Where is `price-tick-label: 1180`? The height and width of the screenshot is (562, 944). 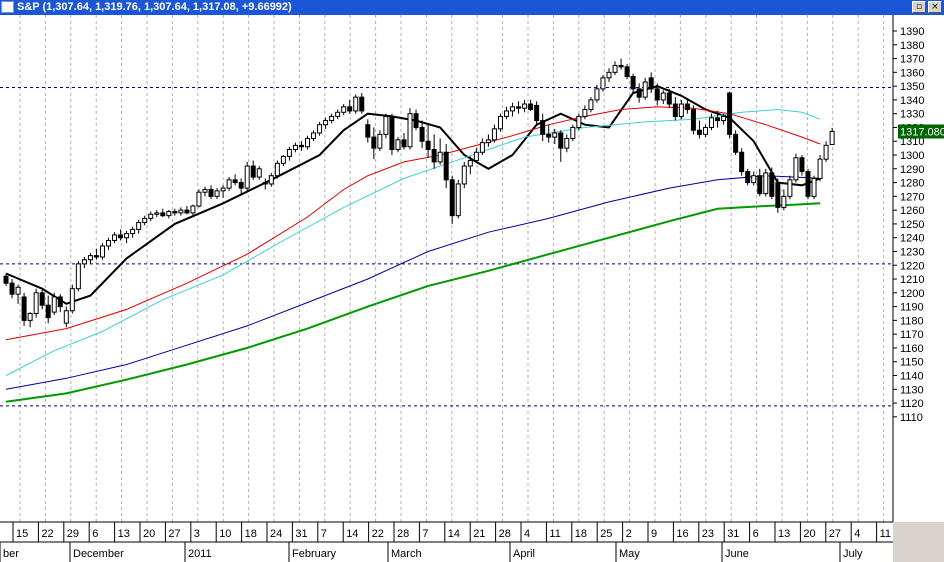 price-tick-label: 1180 is located at coordinates (912, 321).